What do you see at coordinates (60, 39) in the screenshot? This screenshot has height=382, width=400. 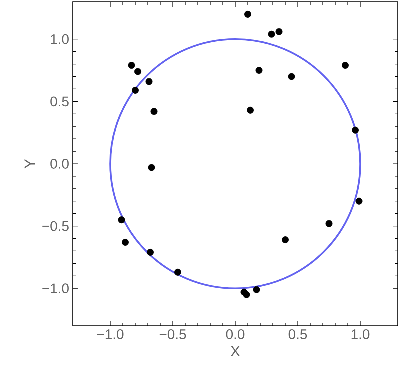 I see `y-tick-label: 1.0` at bounding box center [60, 39].